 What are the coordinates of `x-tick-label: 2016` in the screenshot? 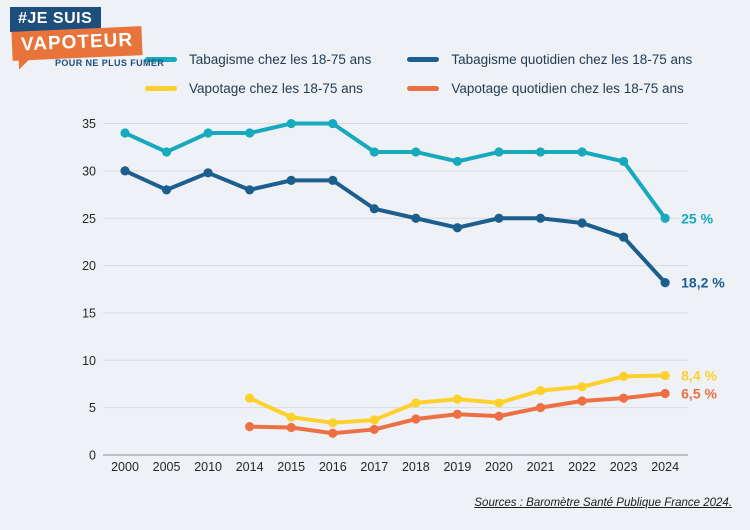 It's located at (333, 467).